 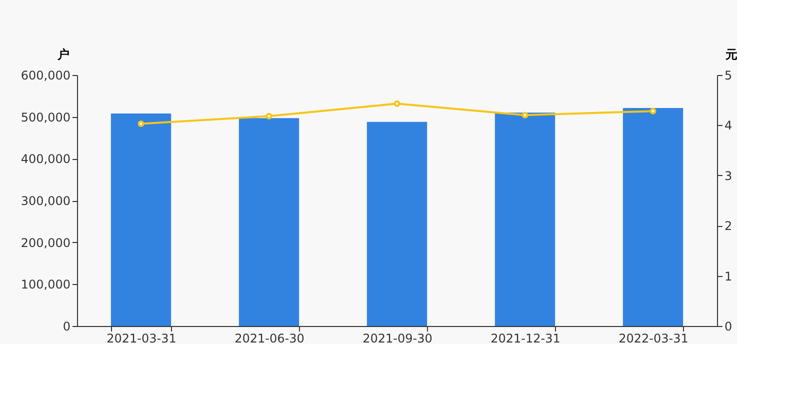 I want to click on x-tick-label: 2021-03-31, so click(x=141, y=339).